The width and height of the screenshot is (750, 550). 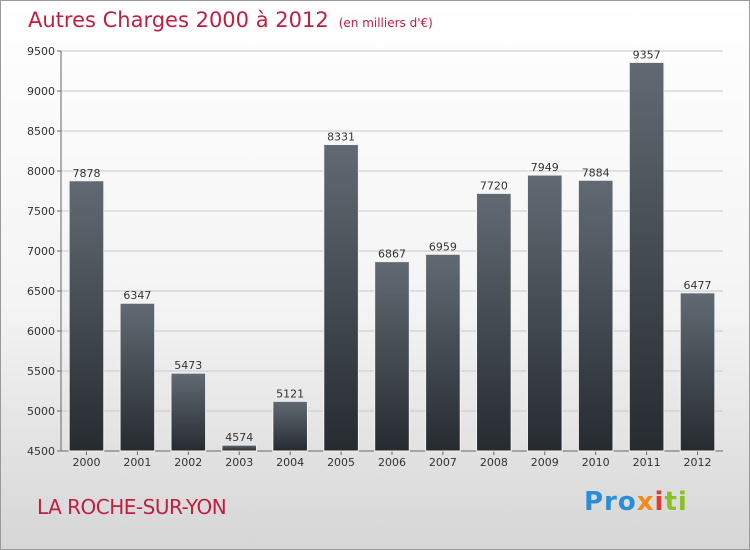 What do you see at coordinates (544, 313) in the screenshot?
I see `bar-2009` at bounding box center [544, 313].